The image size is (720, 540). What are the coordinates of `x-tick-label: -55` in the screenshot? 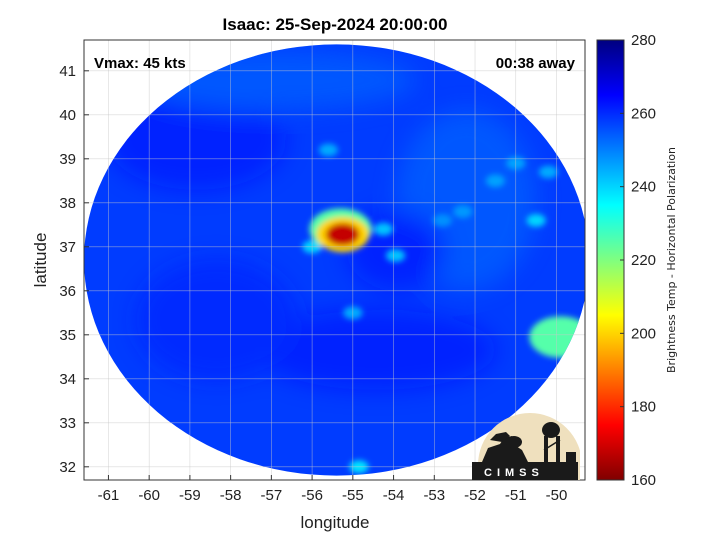 It's located at (353, 495).